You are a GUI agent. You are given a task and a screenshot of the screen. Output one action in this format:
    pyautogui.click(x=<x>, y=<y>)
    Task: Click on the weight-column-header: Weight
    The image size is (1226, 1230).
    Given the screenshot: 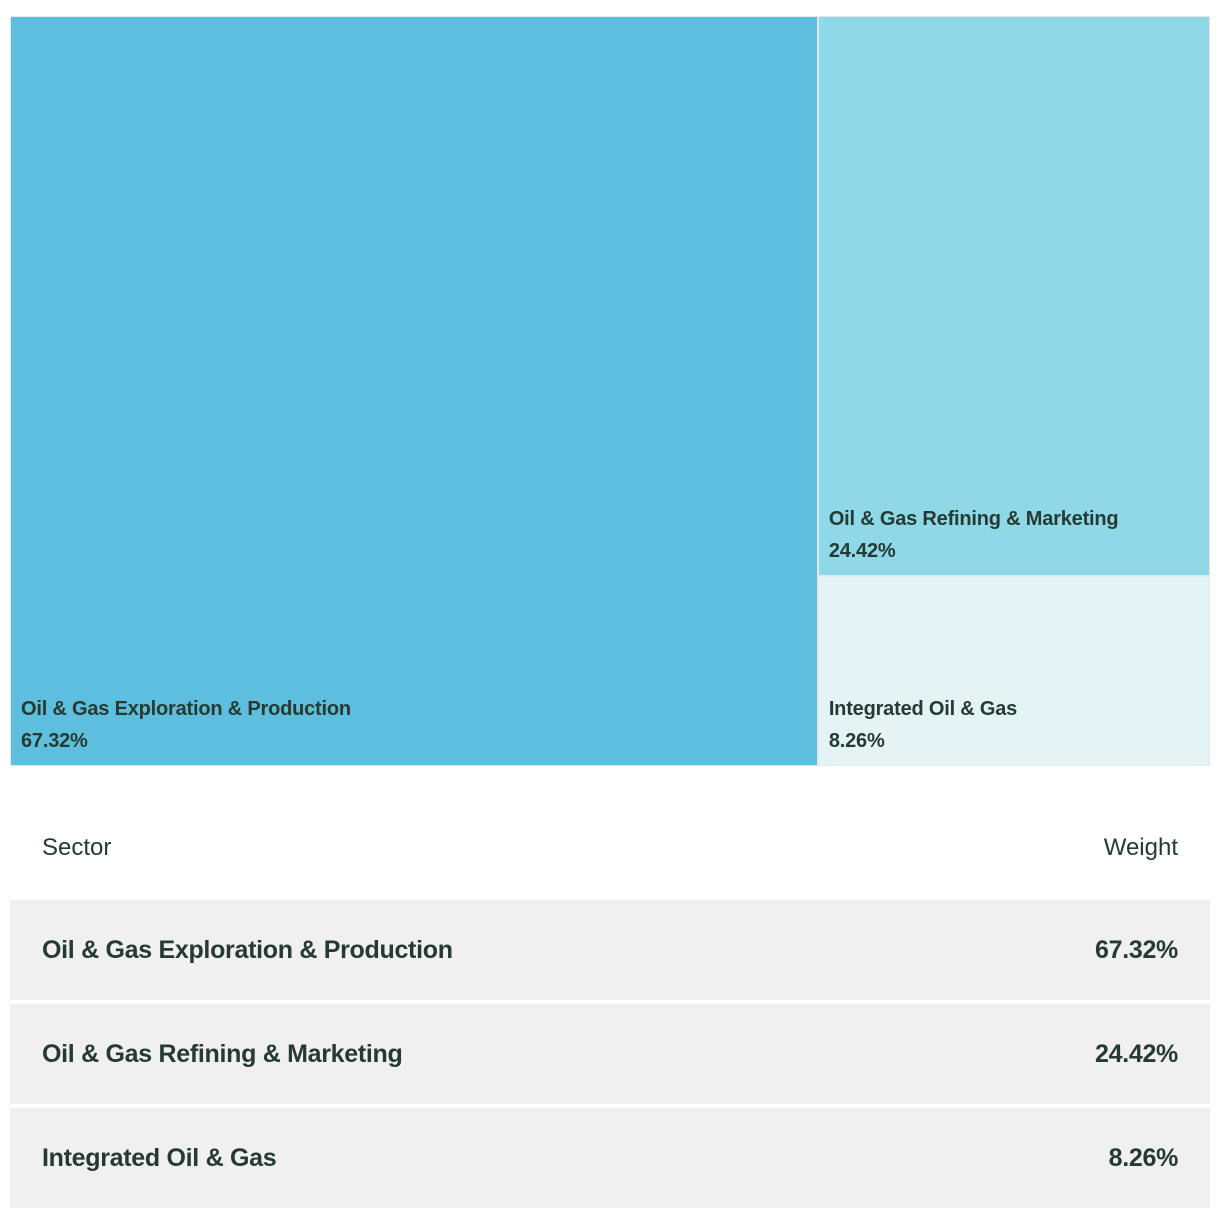 What is the action you would take?
    pyautogui.click(x=1140, y=847)
    